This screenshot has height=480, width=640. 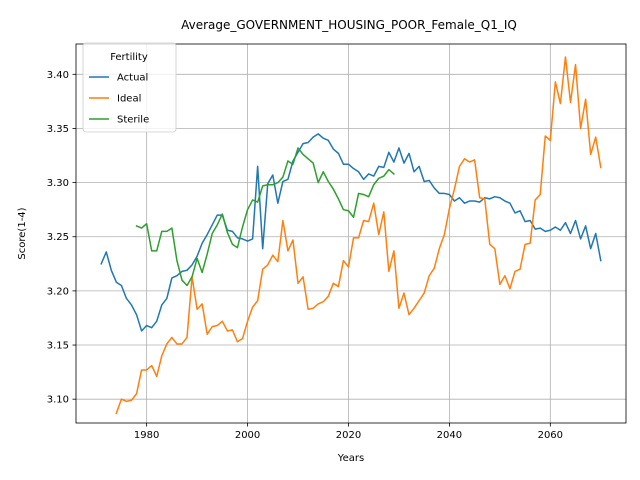 What do you see at coordinates (550, 435) in the screenshot?
I see `x-tick-label: 2060` at bounding box center [550, 435].